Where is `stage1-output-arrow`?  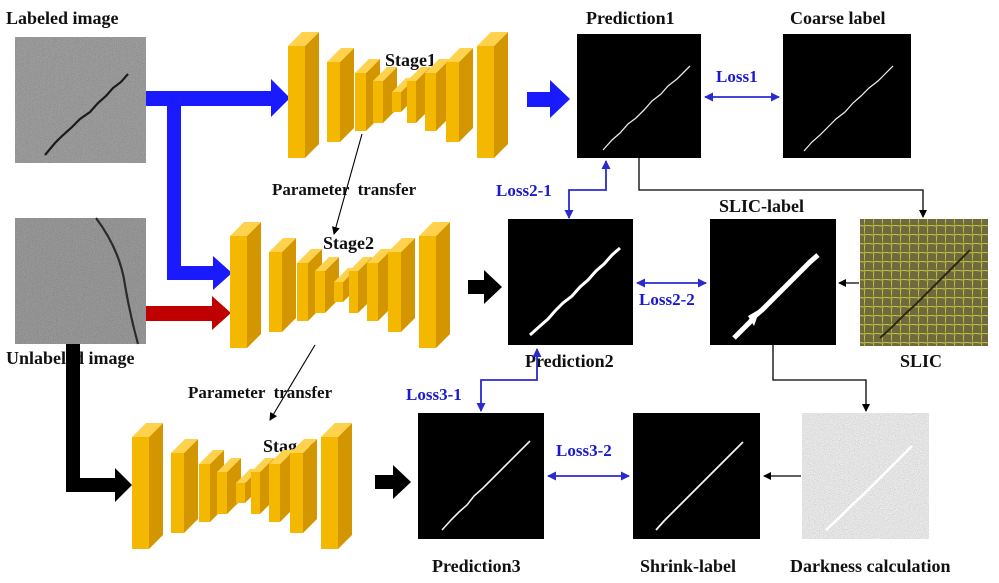
stage1-output-arrow is located at coordinates (548, 99).